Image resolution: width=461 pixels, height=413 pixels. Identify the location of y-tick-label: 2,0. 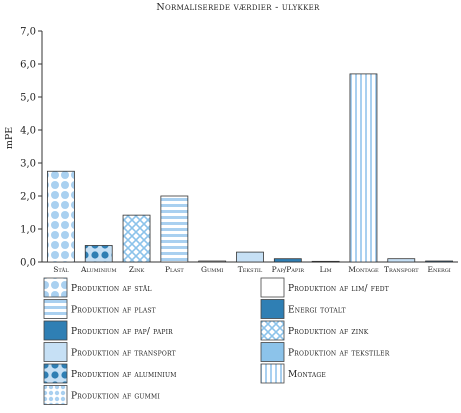
(28, 197).